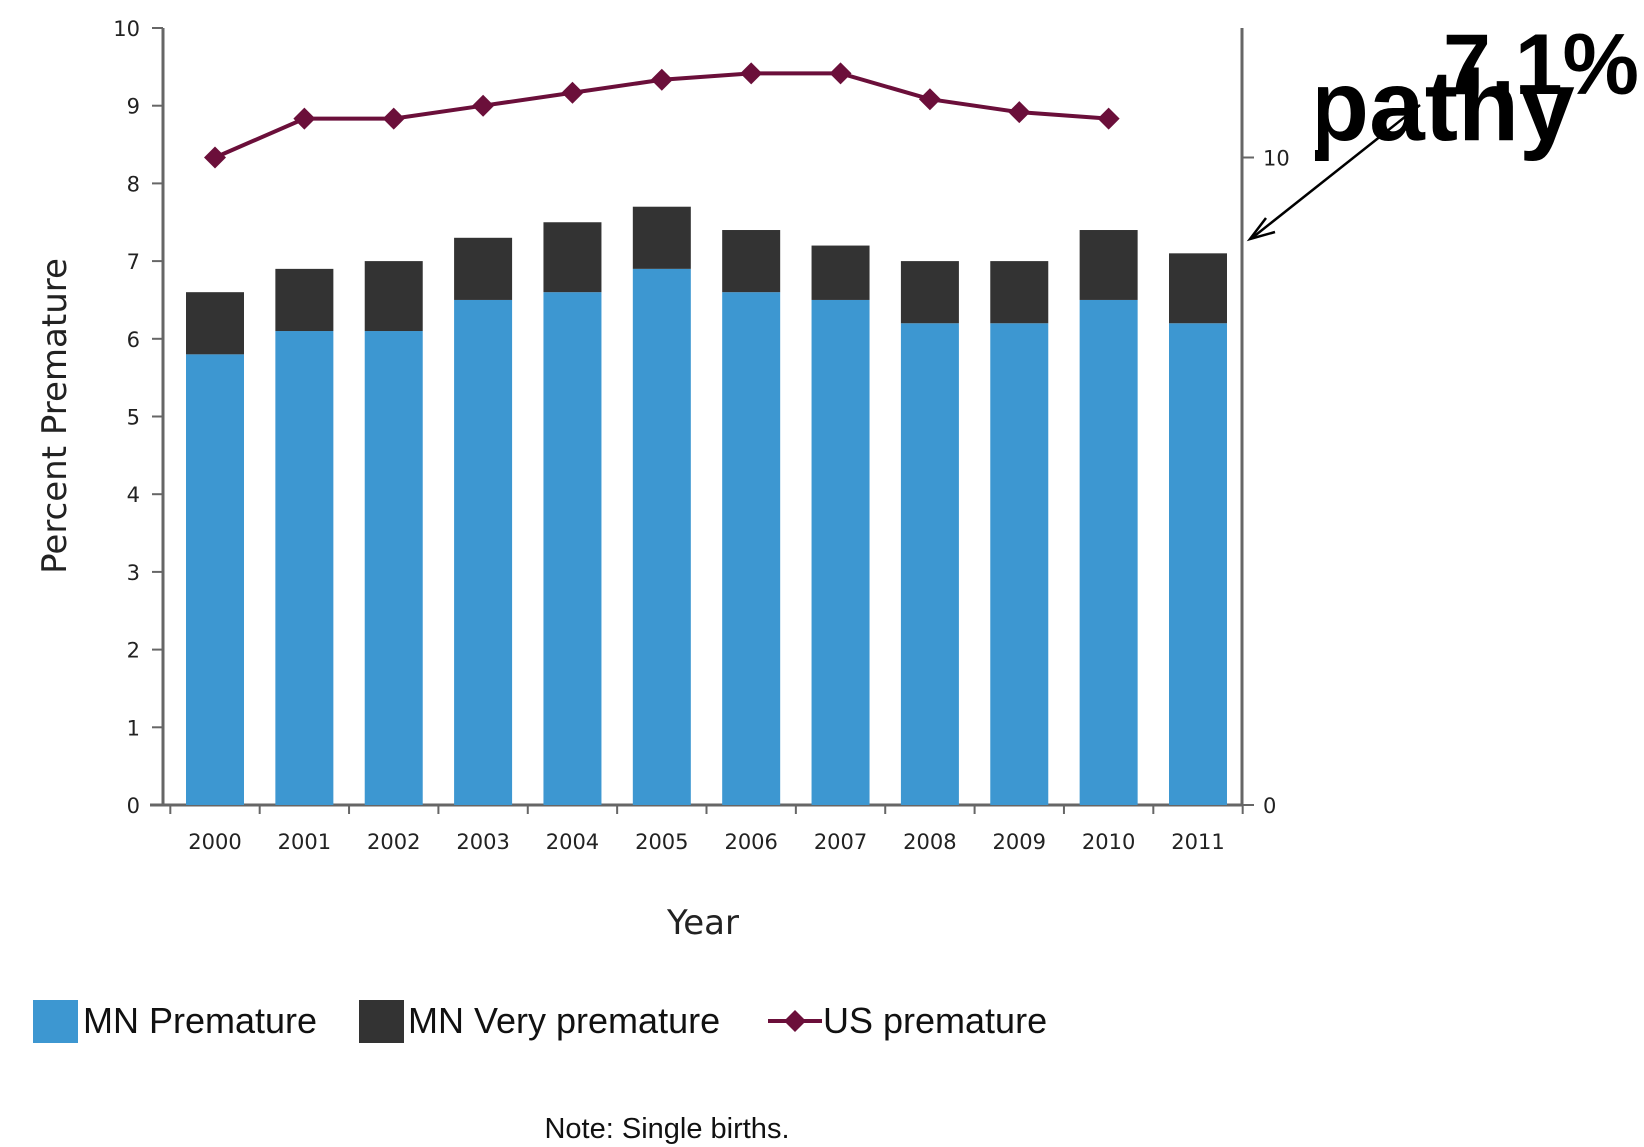 This screenshot has width=1644, height=1147. Describe the element at coordinates (304, 842) in the screenshot. I see `x-tick-label: 2001` at that location.